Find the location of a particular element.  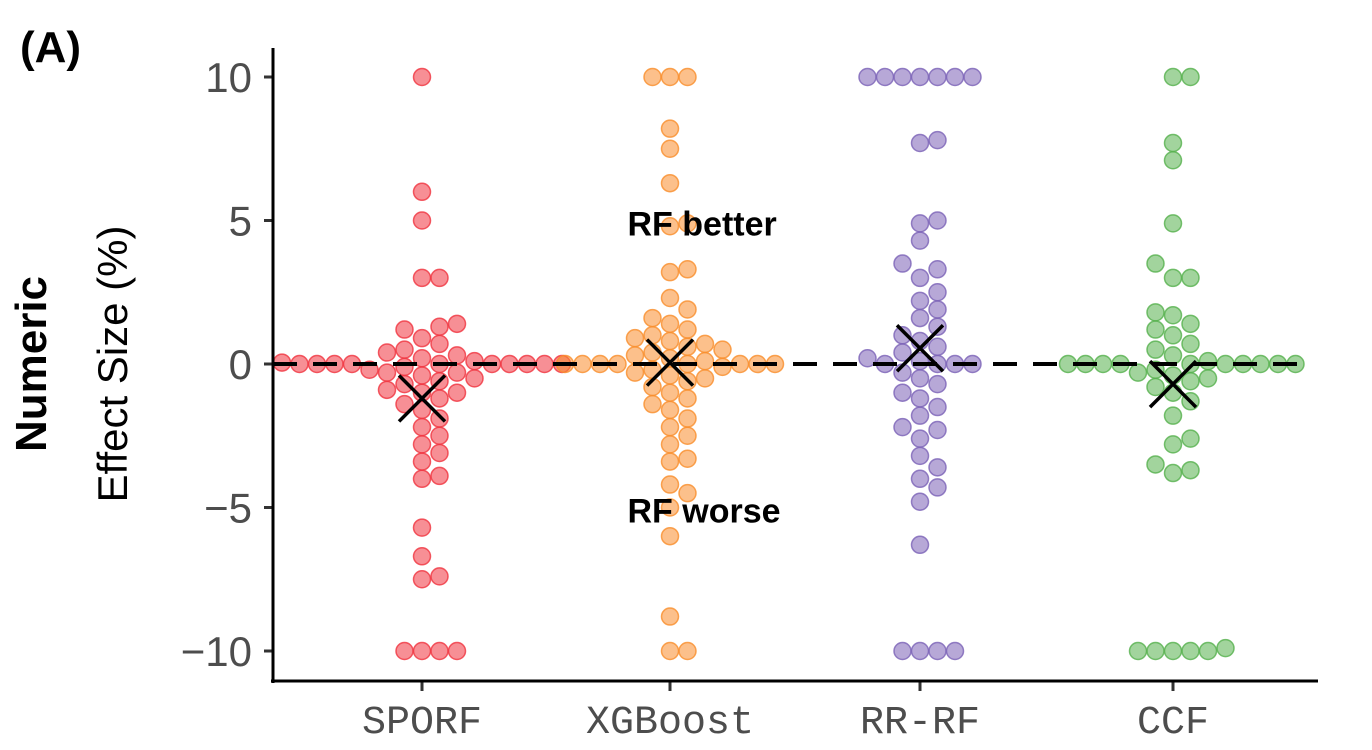

panel-label: (A) is located at coordinates (50, 47).